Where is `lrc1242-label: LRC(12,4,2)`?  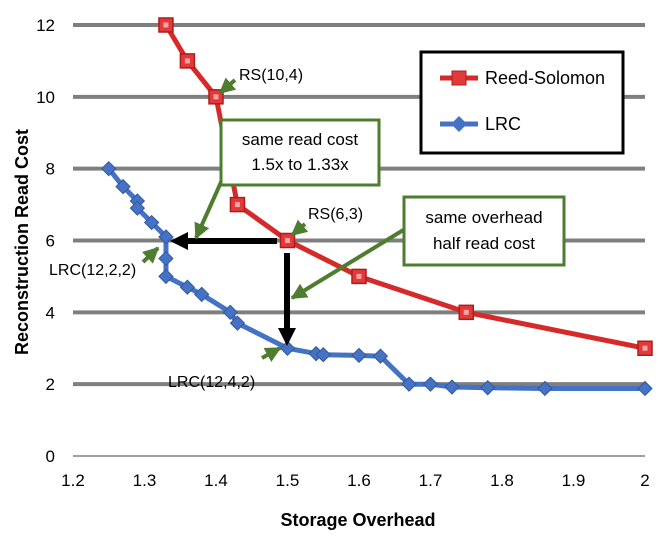 lrc1242-label: LRC(12,4,2) is located at coordinates (211, 382).